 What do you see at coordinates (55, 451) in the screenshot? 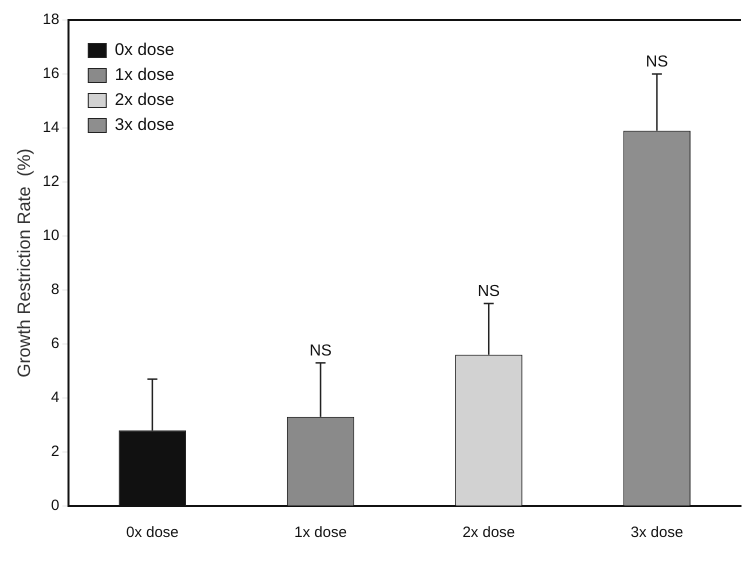
I see `y-tick-label: 2` at bounding box center [55, 451].